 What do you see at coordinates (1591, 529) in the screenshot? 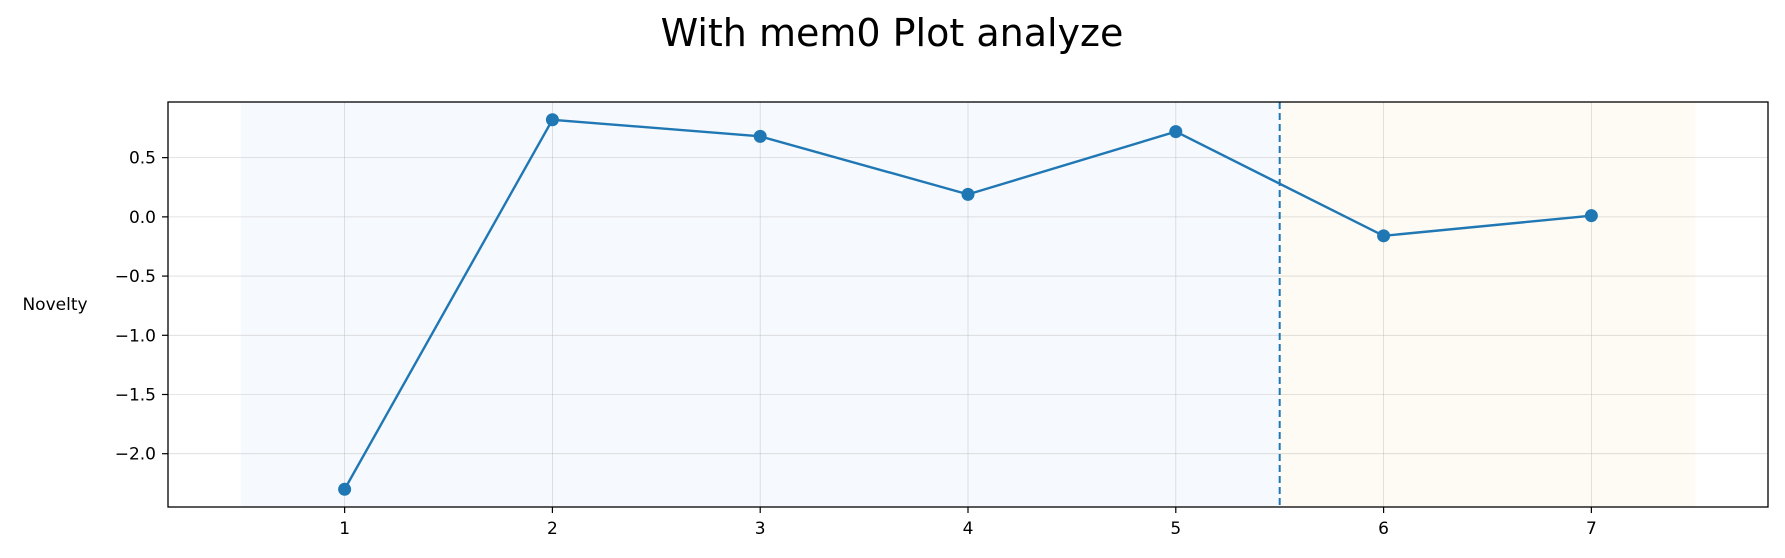
I see `x-tick-label-7: 7` at bounding box center [1591, 529].